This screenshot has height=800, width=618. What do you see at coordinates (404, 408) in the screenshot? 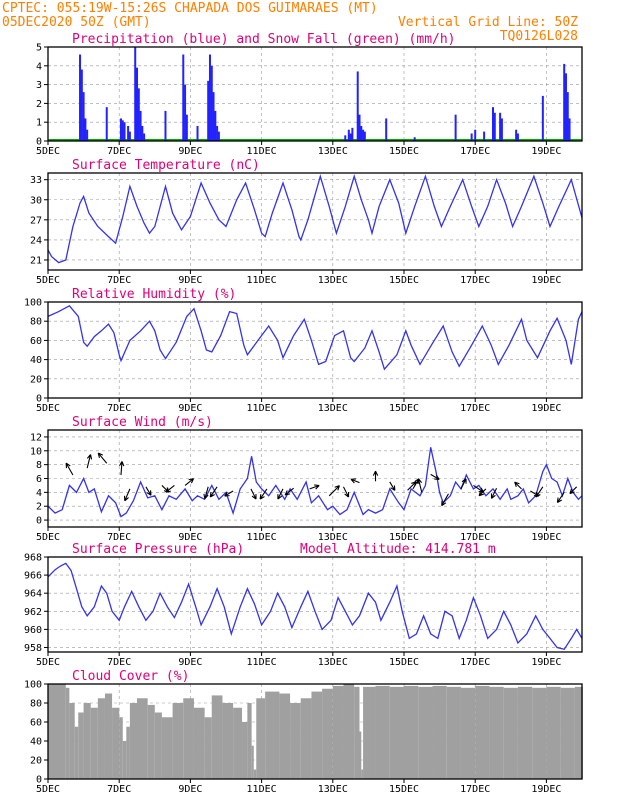
I see `rh-xtick-label: 15DEC` at bounding box center [404, 408].